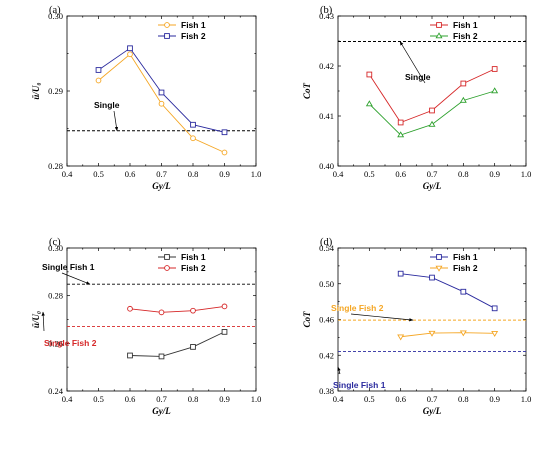  I want to click on reference-label: Single Fish 2, so click(70, 343).